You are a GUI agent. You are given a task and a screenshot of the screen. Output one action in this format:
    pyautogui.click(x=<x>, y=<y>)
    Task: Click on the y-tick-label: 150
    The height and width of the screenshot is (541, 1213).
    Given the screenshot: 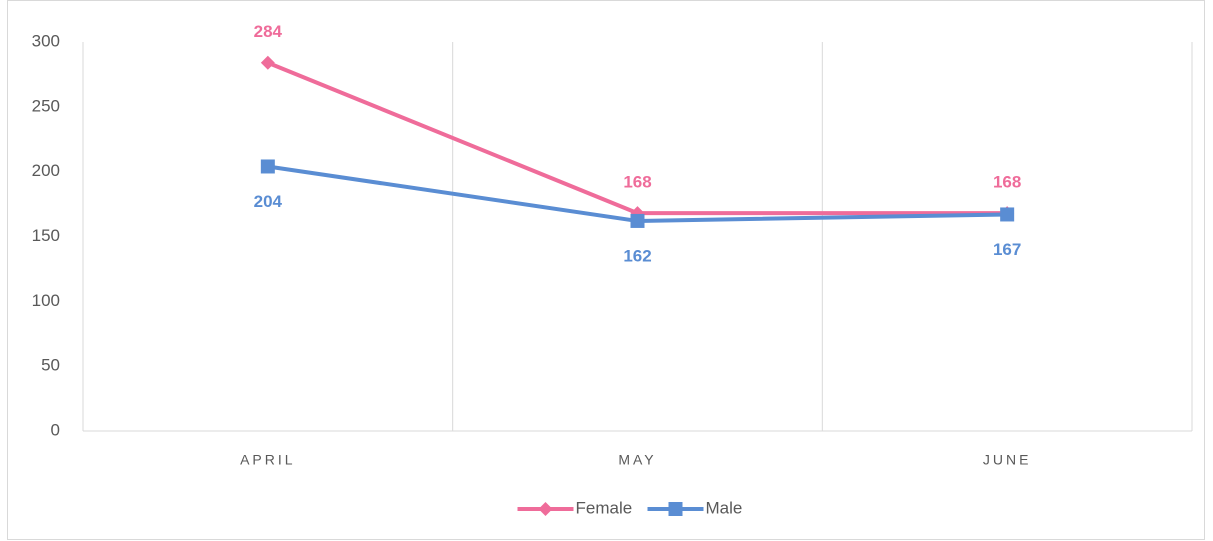 What is the action you would take?
    pyautogui.click(x=46, y=235)
    